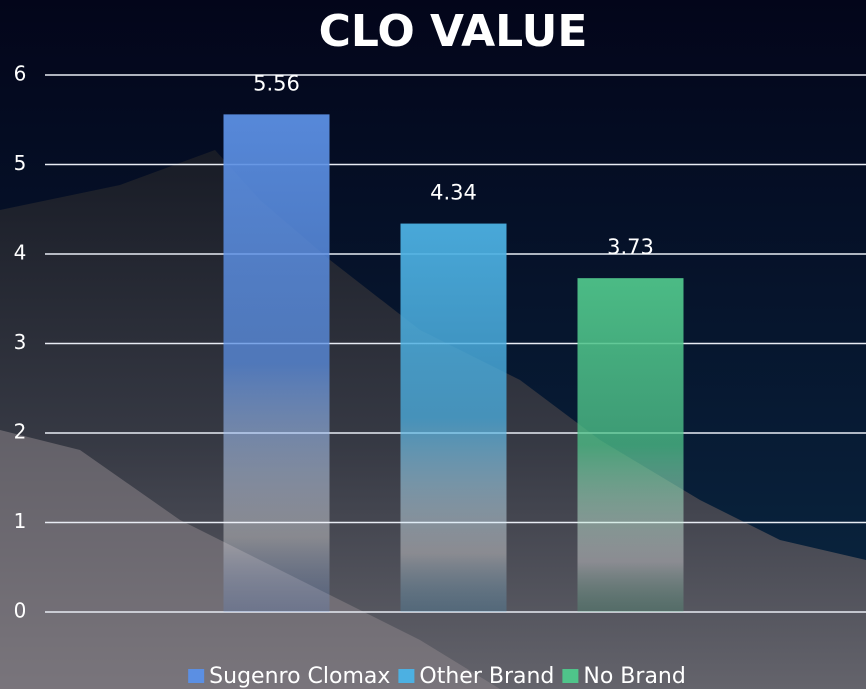 Image resolution: width=866 pixels, height=689 pixels. What do you see at coordinates (453, 31) in the screenshot?
I see `chart-title: CLO VALUE` at bounding box center [453, 31].